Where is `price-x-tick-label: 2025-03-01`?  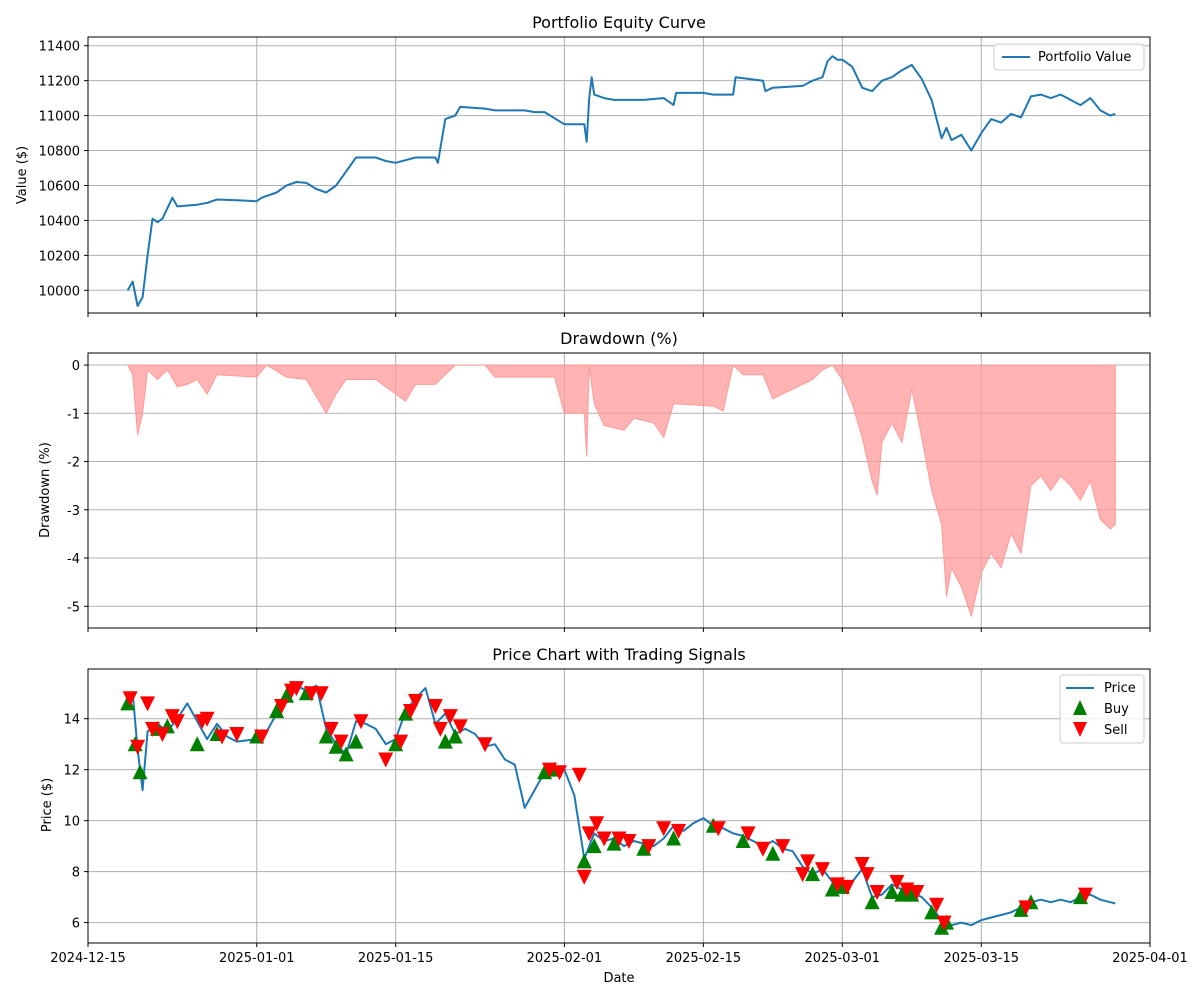
price-x-tick-label: 2025-03-01 is located at coordinates (843, 958).